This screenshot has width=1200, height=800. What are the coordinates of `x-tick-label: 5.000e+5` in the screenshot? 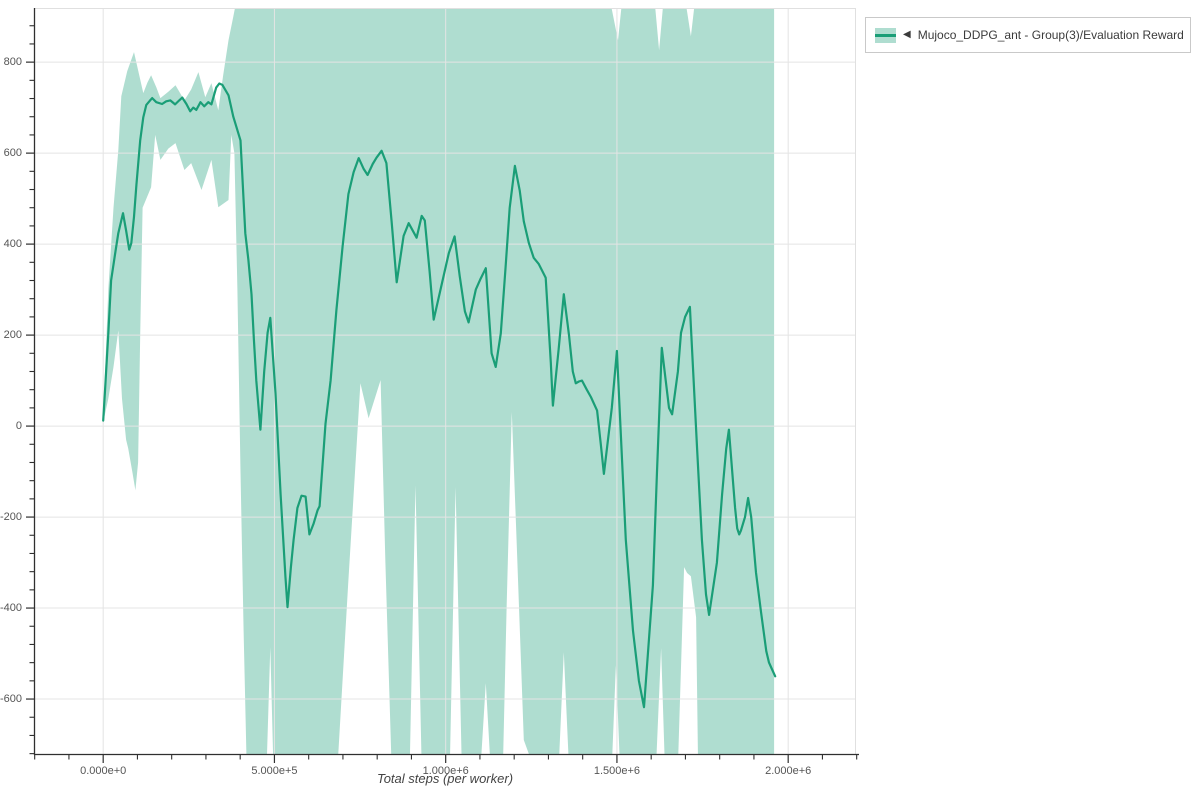 It's located at (274, 771).